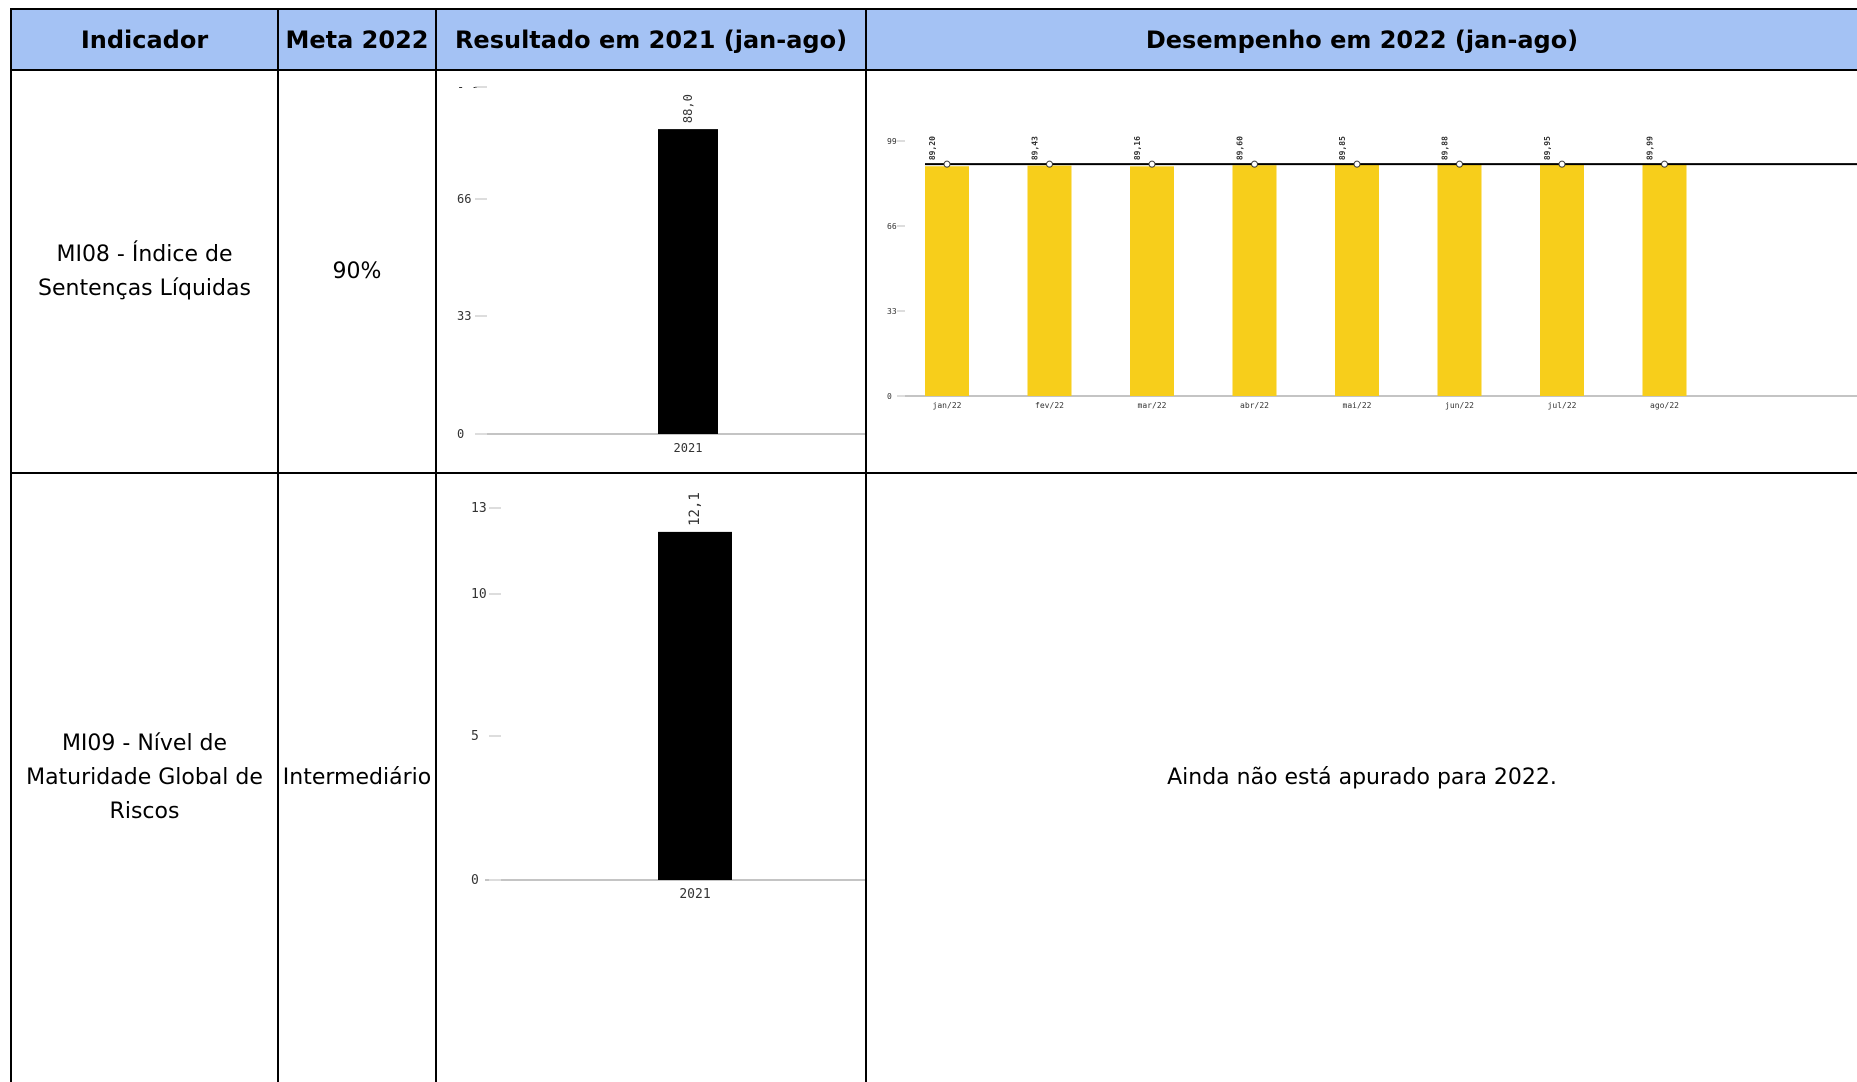 This screenshot has width=1857, height=1082. Describe the element at coordinates (1137, 148) in the screenshot. I see `data-label: 89,16` at that location.